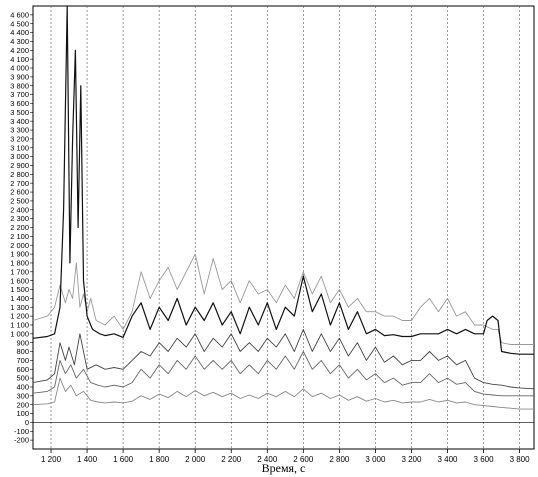 This screenshot has height=477, width=538. Describe the element at coordinates (19, 32) in the screenshot. I see `y-tick-label: 4 400` at that location.